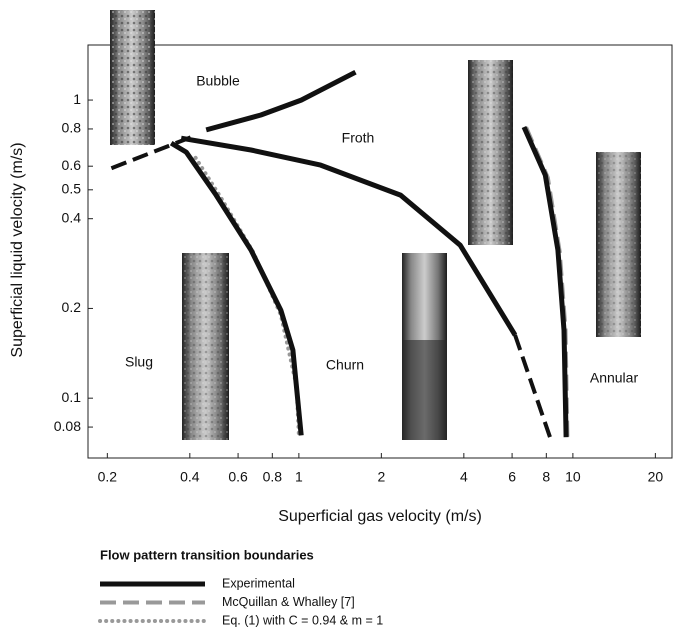 The width and height of the screenshot is (673, 636). I want to click on region-label: Churn, so click(345, 365).